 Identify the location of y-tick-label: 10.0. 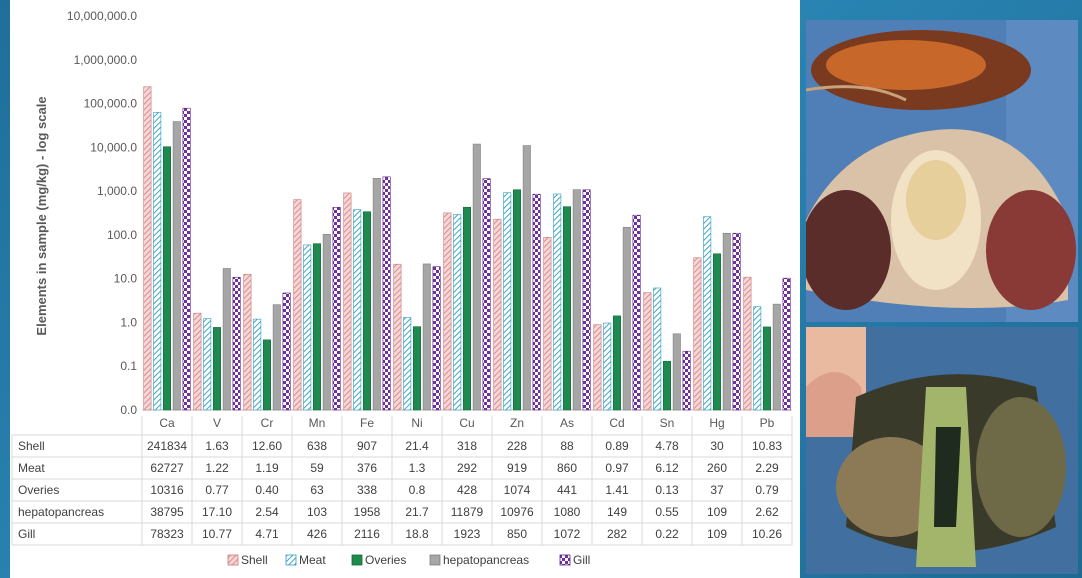
(126, 279).